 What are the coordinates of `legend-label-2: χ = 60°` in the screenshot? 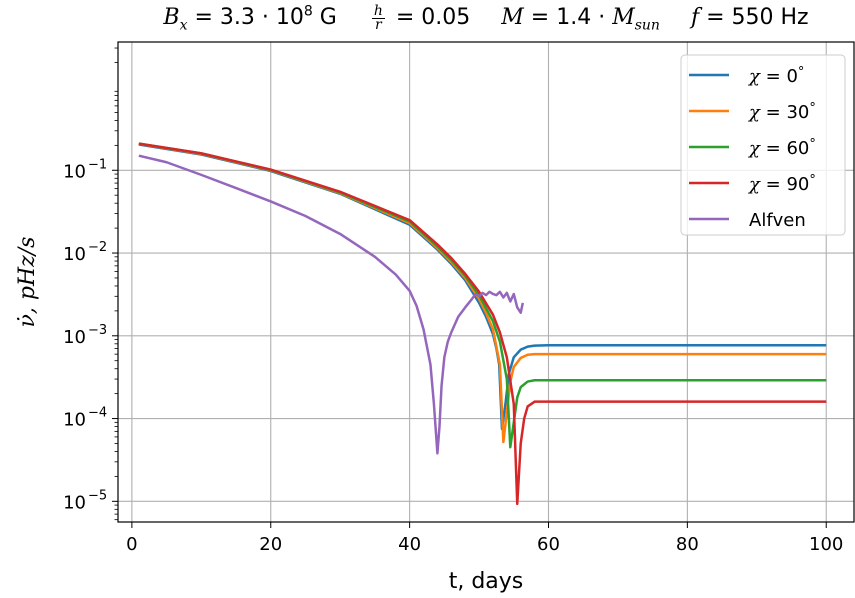 It's located at (781, 148).